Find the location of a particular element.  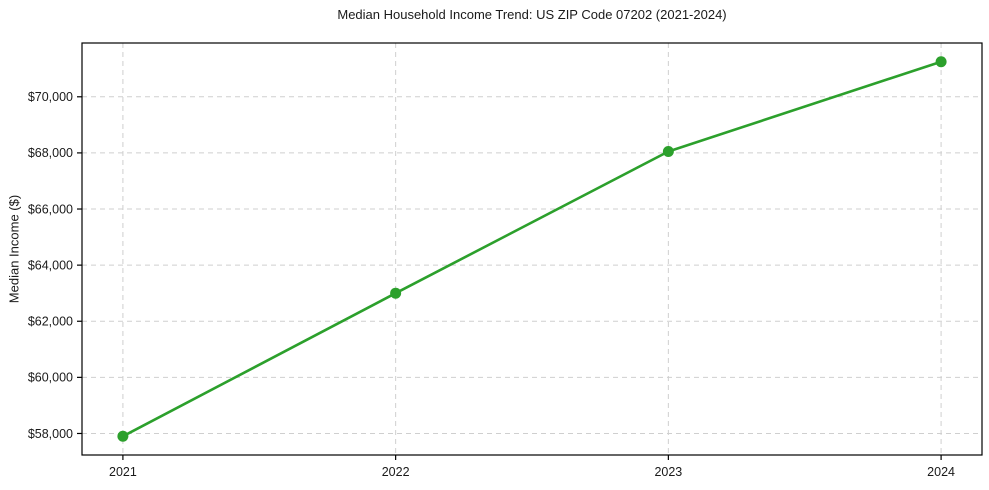

y-tick-label: $60,000 is located at coordinates (50, 378).